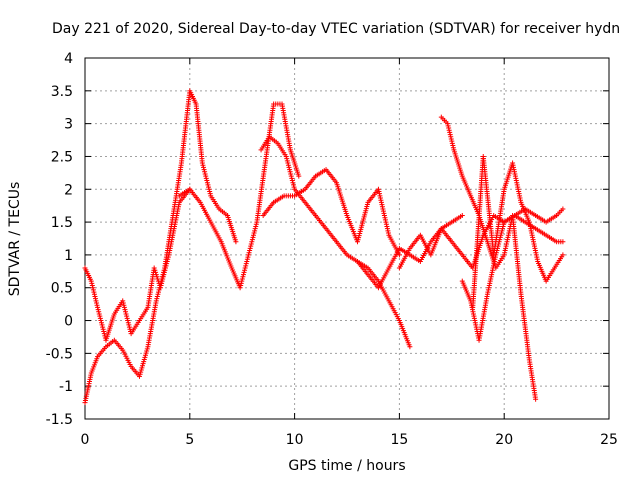 The height and width of the screenshot is (480, 640). Describe the element at coordinates (62, 223) in the screenshot. I see `y-tick-label: 1.5` at that location.